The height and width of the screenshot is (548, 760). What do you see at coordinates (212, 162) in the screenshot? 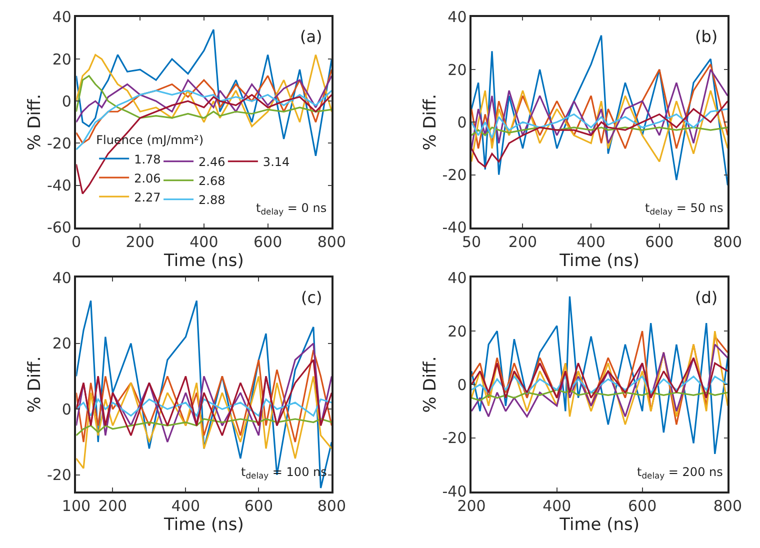
I see `legend-label: 2.46` at bounding box center [212, 162].